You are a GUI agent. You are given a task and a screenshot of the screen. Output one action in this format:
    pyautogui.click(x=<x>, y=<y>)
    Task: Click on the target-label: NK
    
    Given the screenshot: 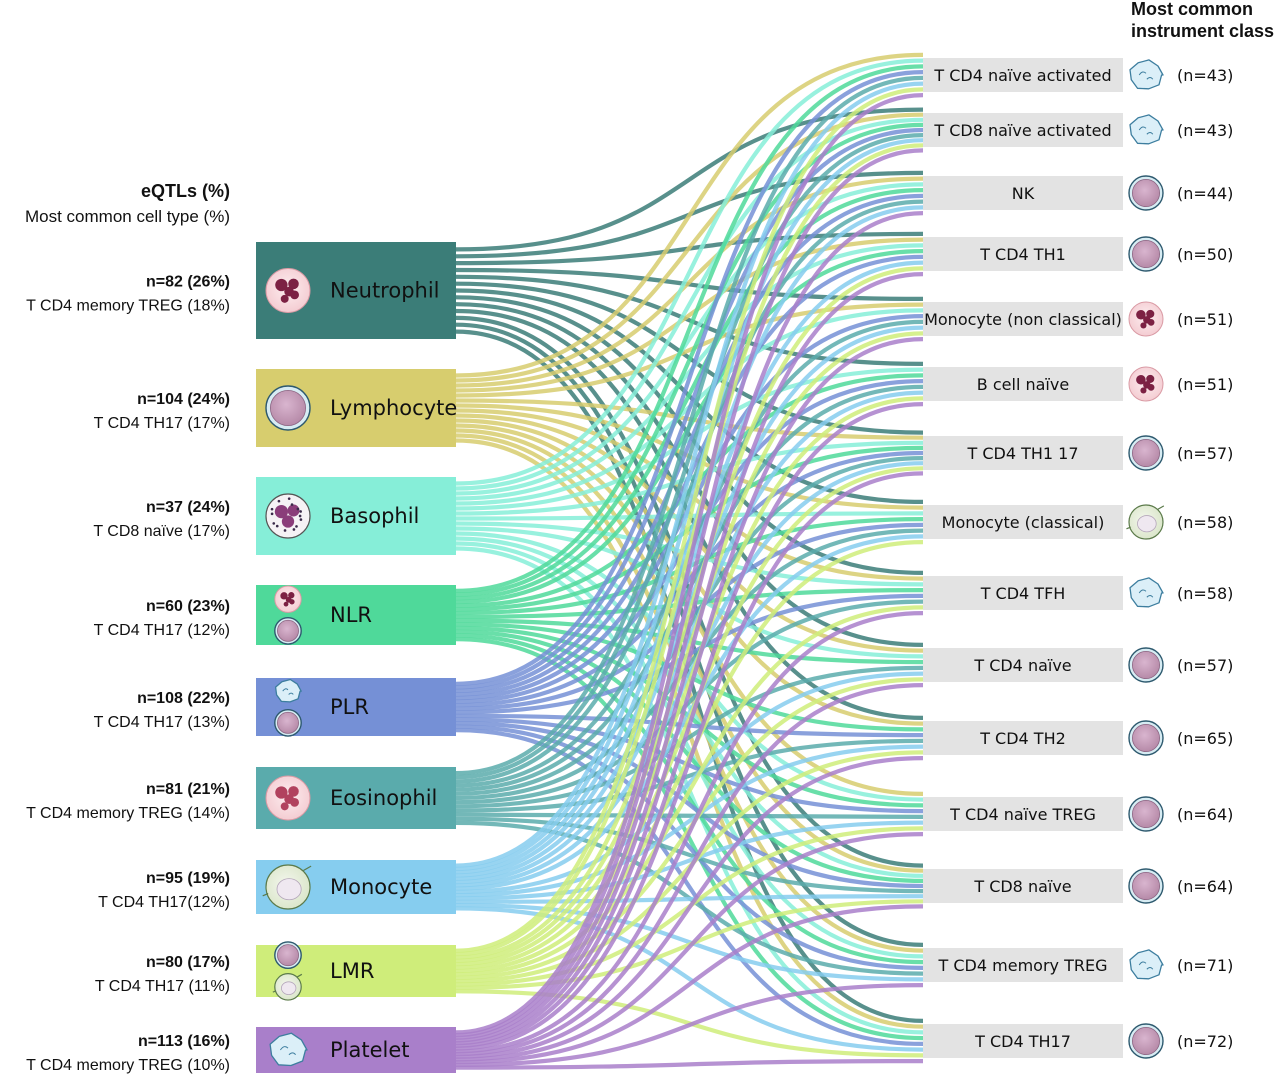 What is the action you would take?
    pyautogui.click(x=1023, y=193)
    